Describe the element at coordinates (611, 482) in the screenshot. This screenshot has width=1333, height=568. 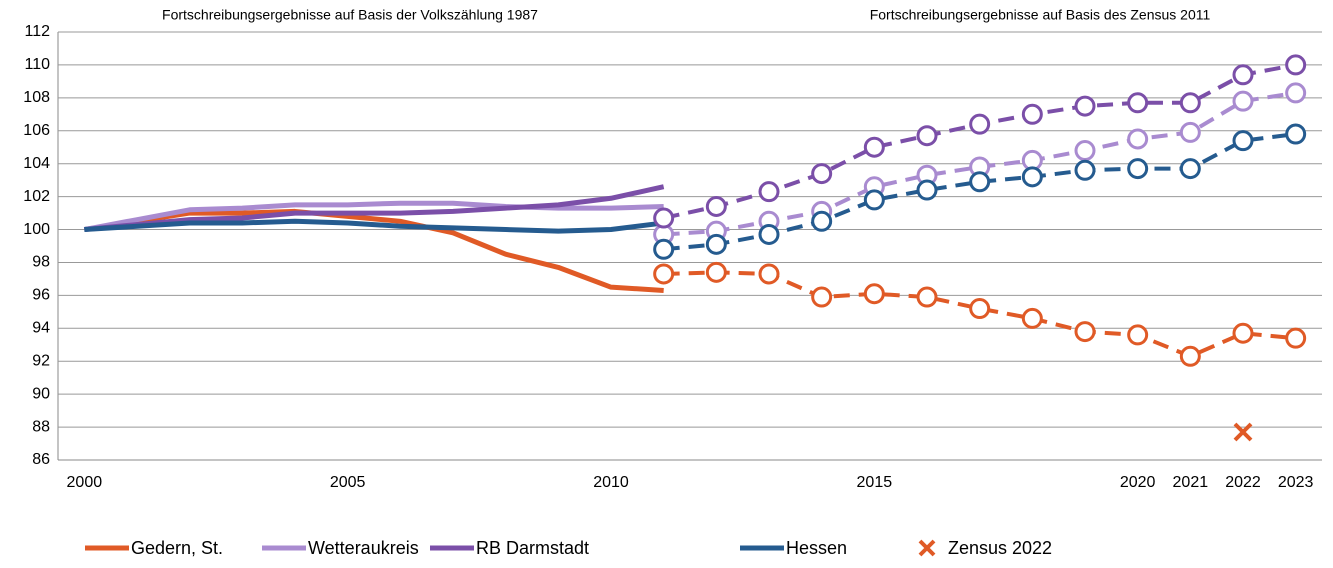
I see `x-tick-label: 2010` at that location.